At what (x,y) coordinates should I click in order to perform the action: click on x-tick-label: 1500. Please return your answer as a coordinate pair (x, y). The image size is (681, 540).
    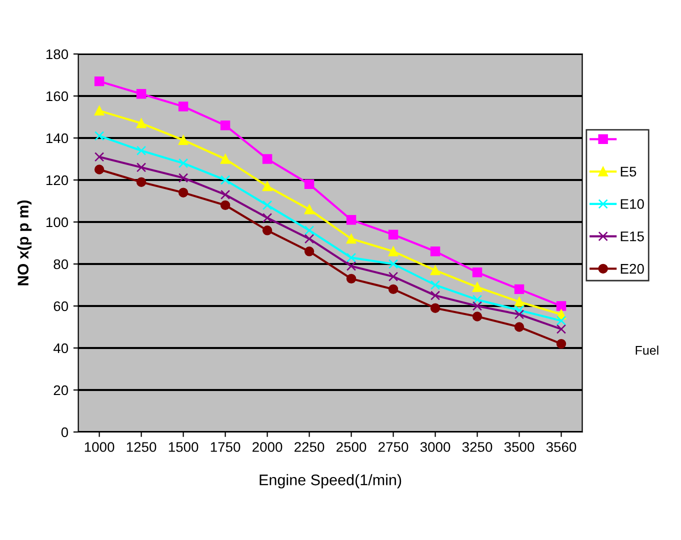
    Looking at the image, I should click on (183, 447).